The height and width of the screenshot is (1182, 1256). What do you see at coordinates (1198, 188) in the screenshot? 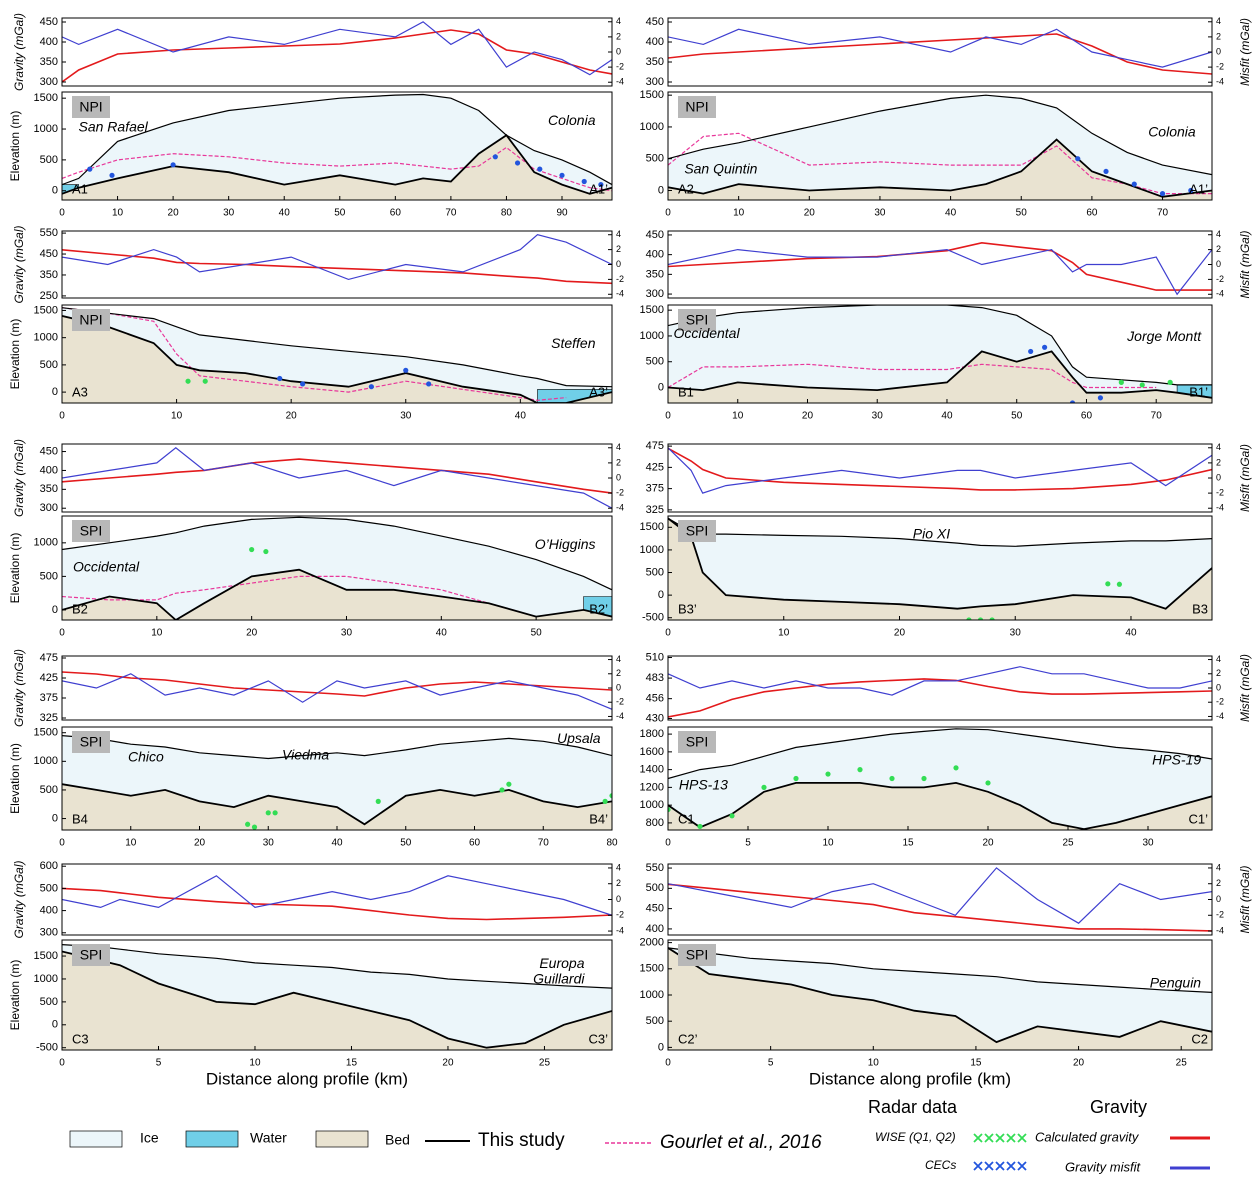
I see `endpoint-label: A1’` at bounding box center [1198, 188].